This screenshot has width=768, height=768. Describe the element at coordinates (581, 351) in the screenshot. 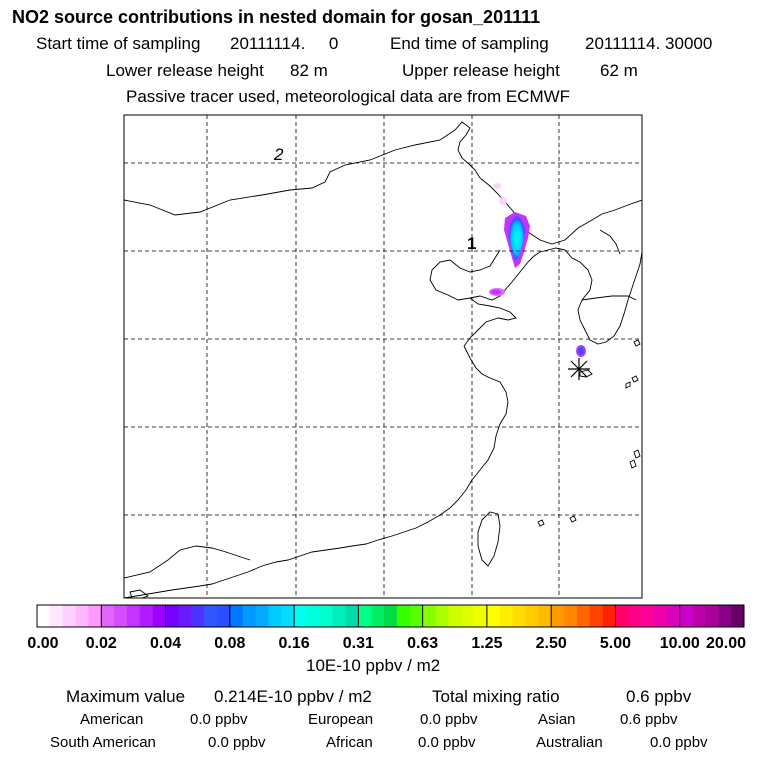

I see `plume-korea-core` at that location.